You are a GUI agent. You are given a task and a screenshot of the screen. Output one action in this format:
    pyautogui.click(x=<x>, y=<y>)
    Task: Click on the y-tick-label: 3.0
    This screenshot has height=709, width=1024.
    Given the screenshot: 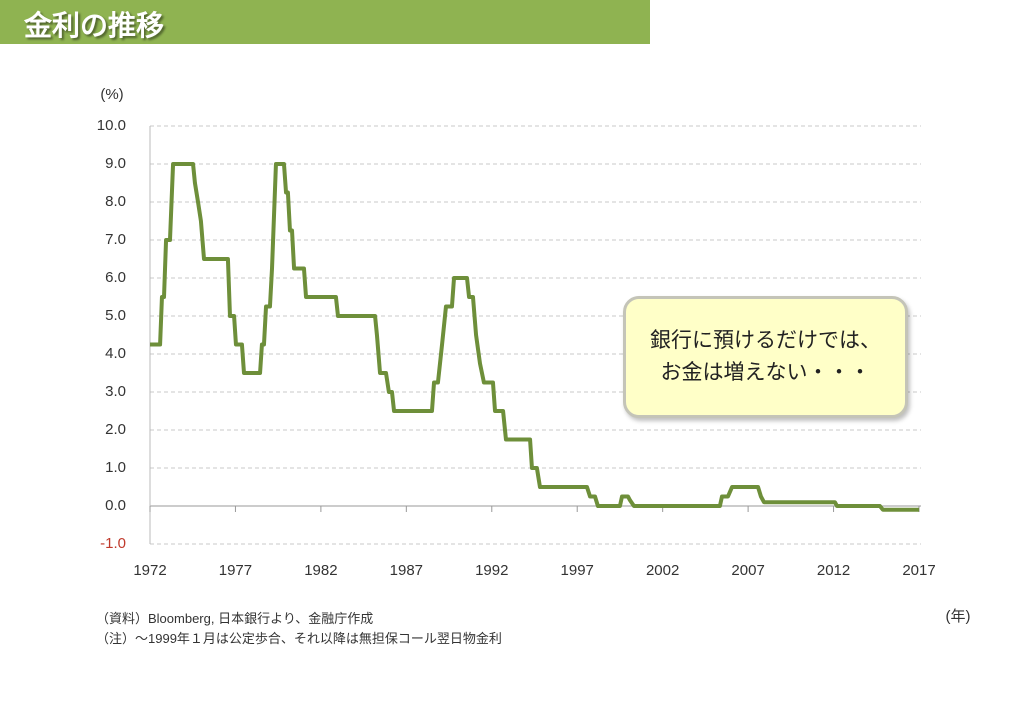 What is the action you would take?
    pyautogui.click(x=115, y=391)
    